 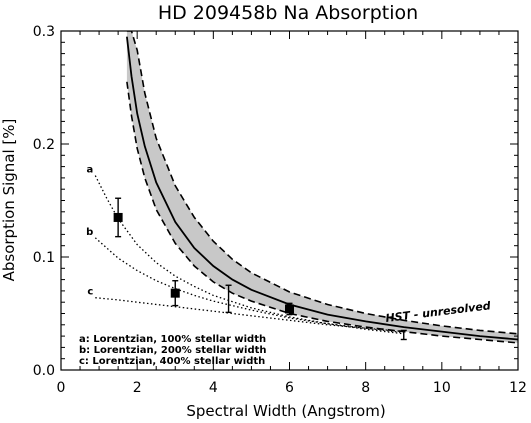 What do you see at coordinates (285, 411) in the screenshot?
I see `x-axis-label: Spectral Width (Angstrom)` at bounding box center [285, 411].